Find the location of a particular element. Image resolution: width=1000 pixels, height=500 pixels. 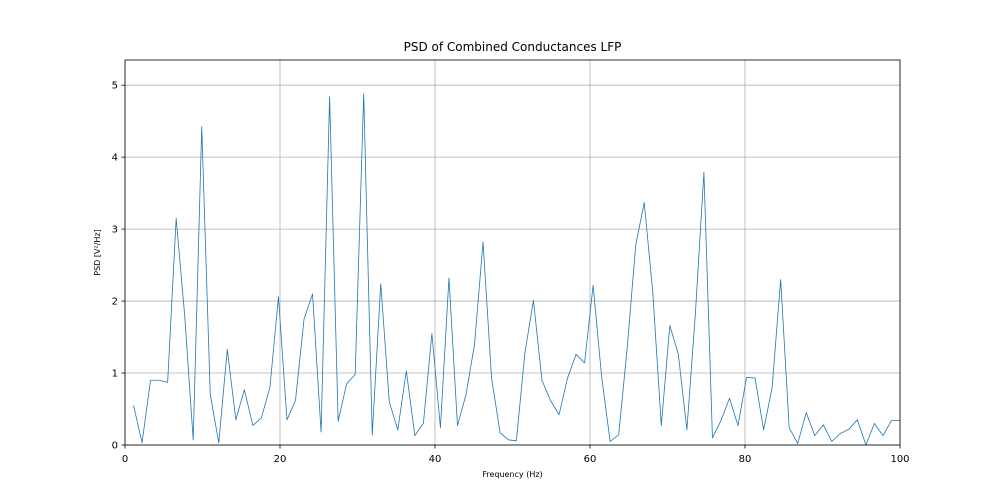

x-axis-ticks: 0 20 40 60 80 100 is located at coordinates (516, 455).